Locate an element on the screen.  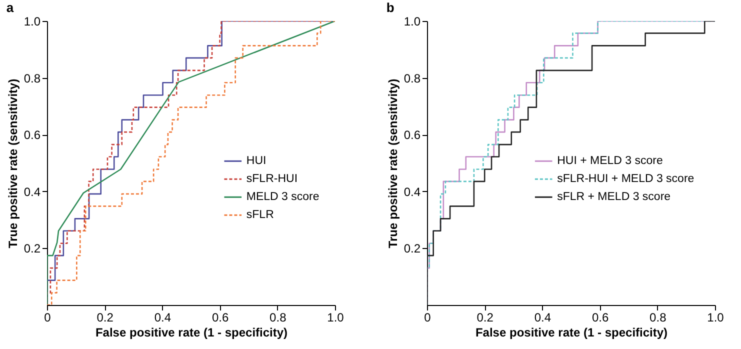
legend-label: sFLR-HUI is located at coordinates (272, 179).